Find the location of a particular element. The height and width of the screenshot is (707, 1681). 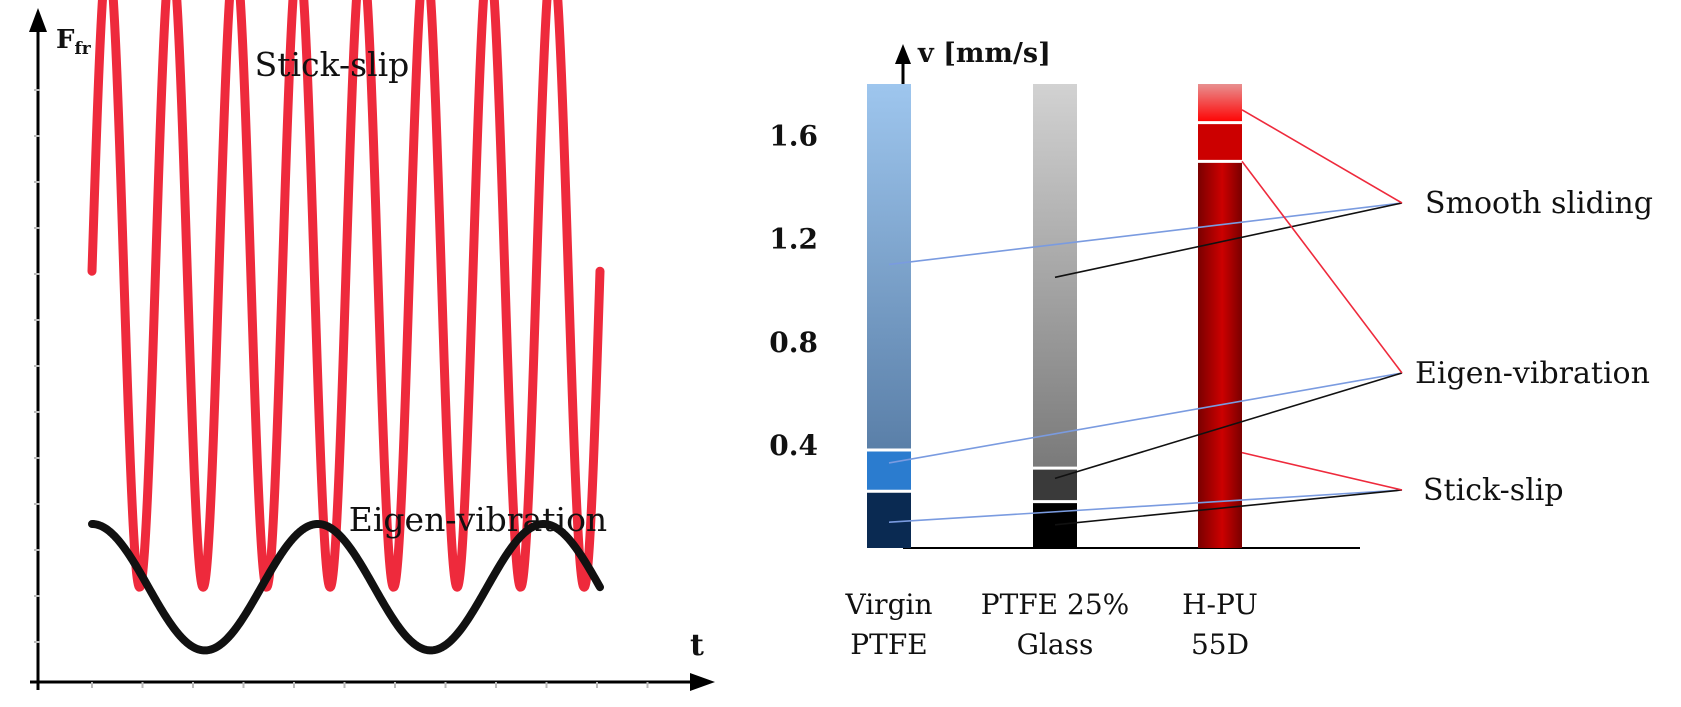

category-label-line1: H-PU is located at coordinates (1220, 604).